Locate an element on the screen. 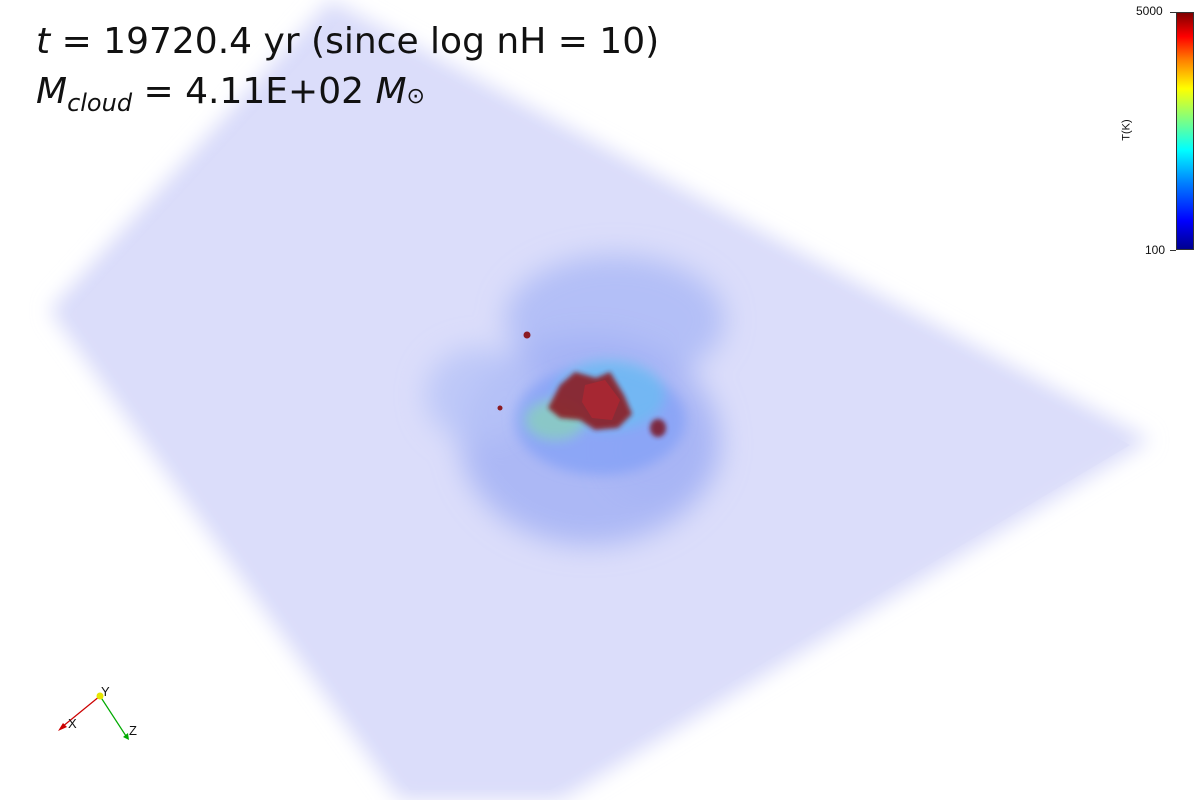 This screenshot has width=1200, height=800. x-axis-arrow-icon is located at coordinates (62, 727).